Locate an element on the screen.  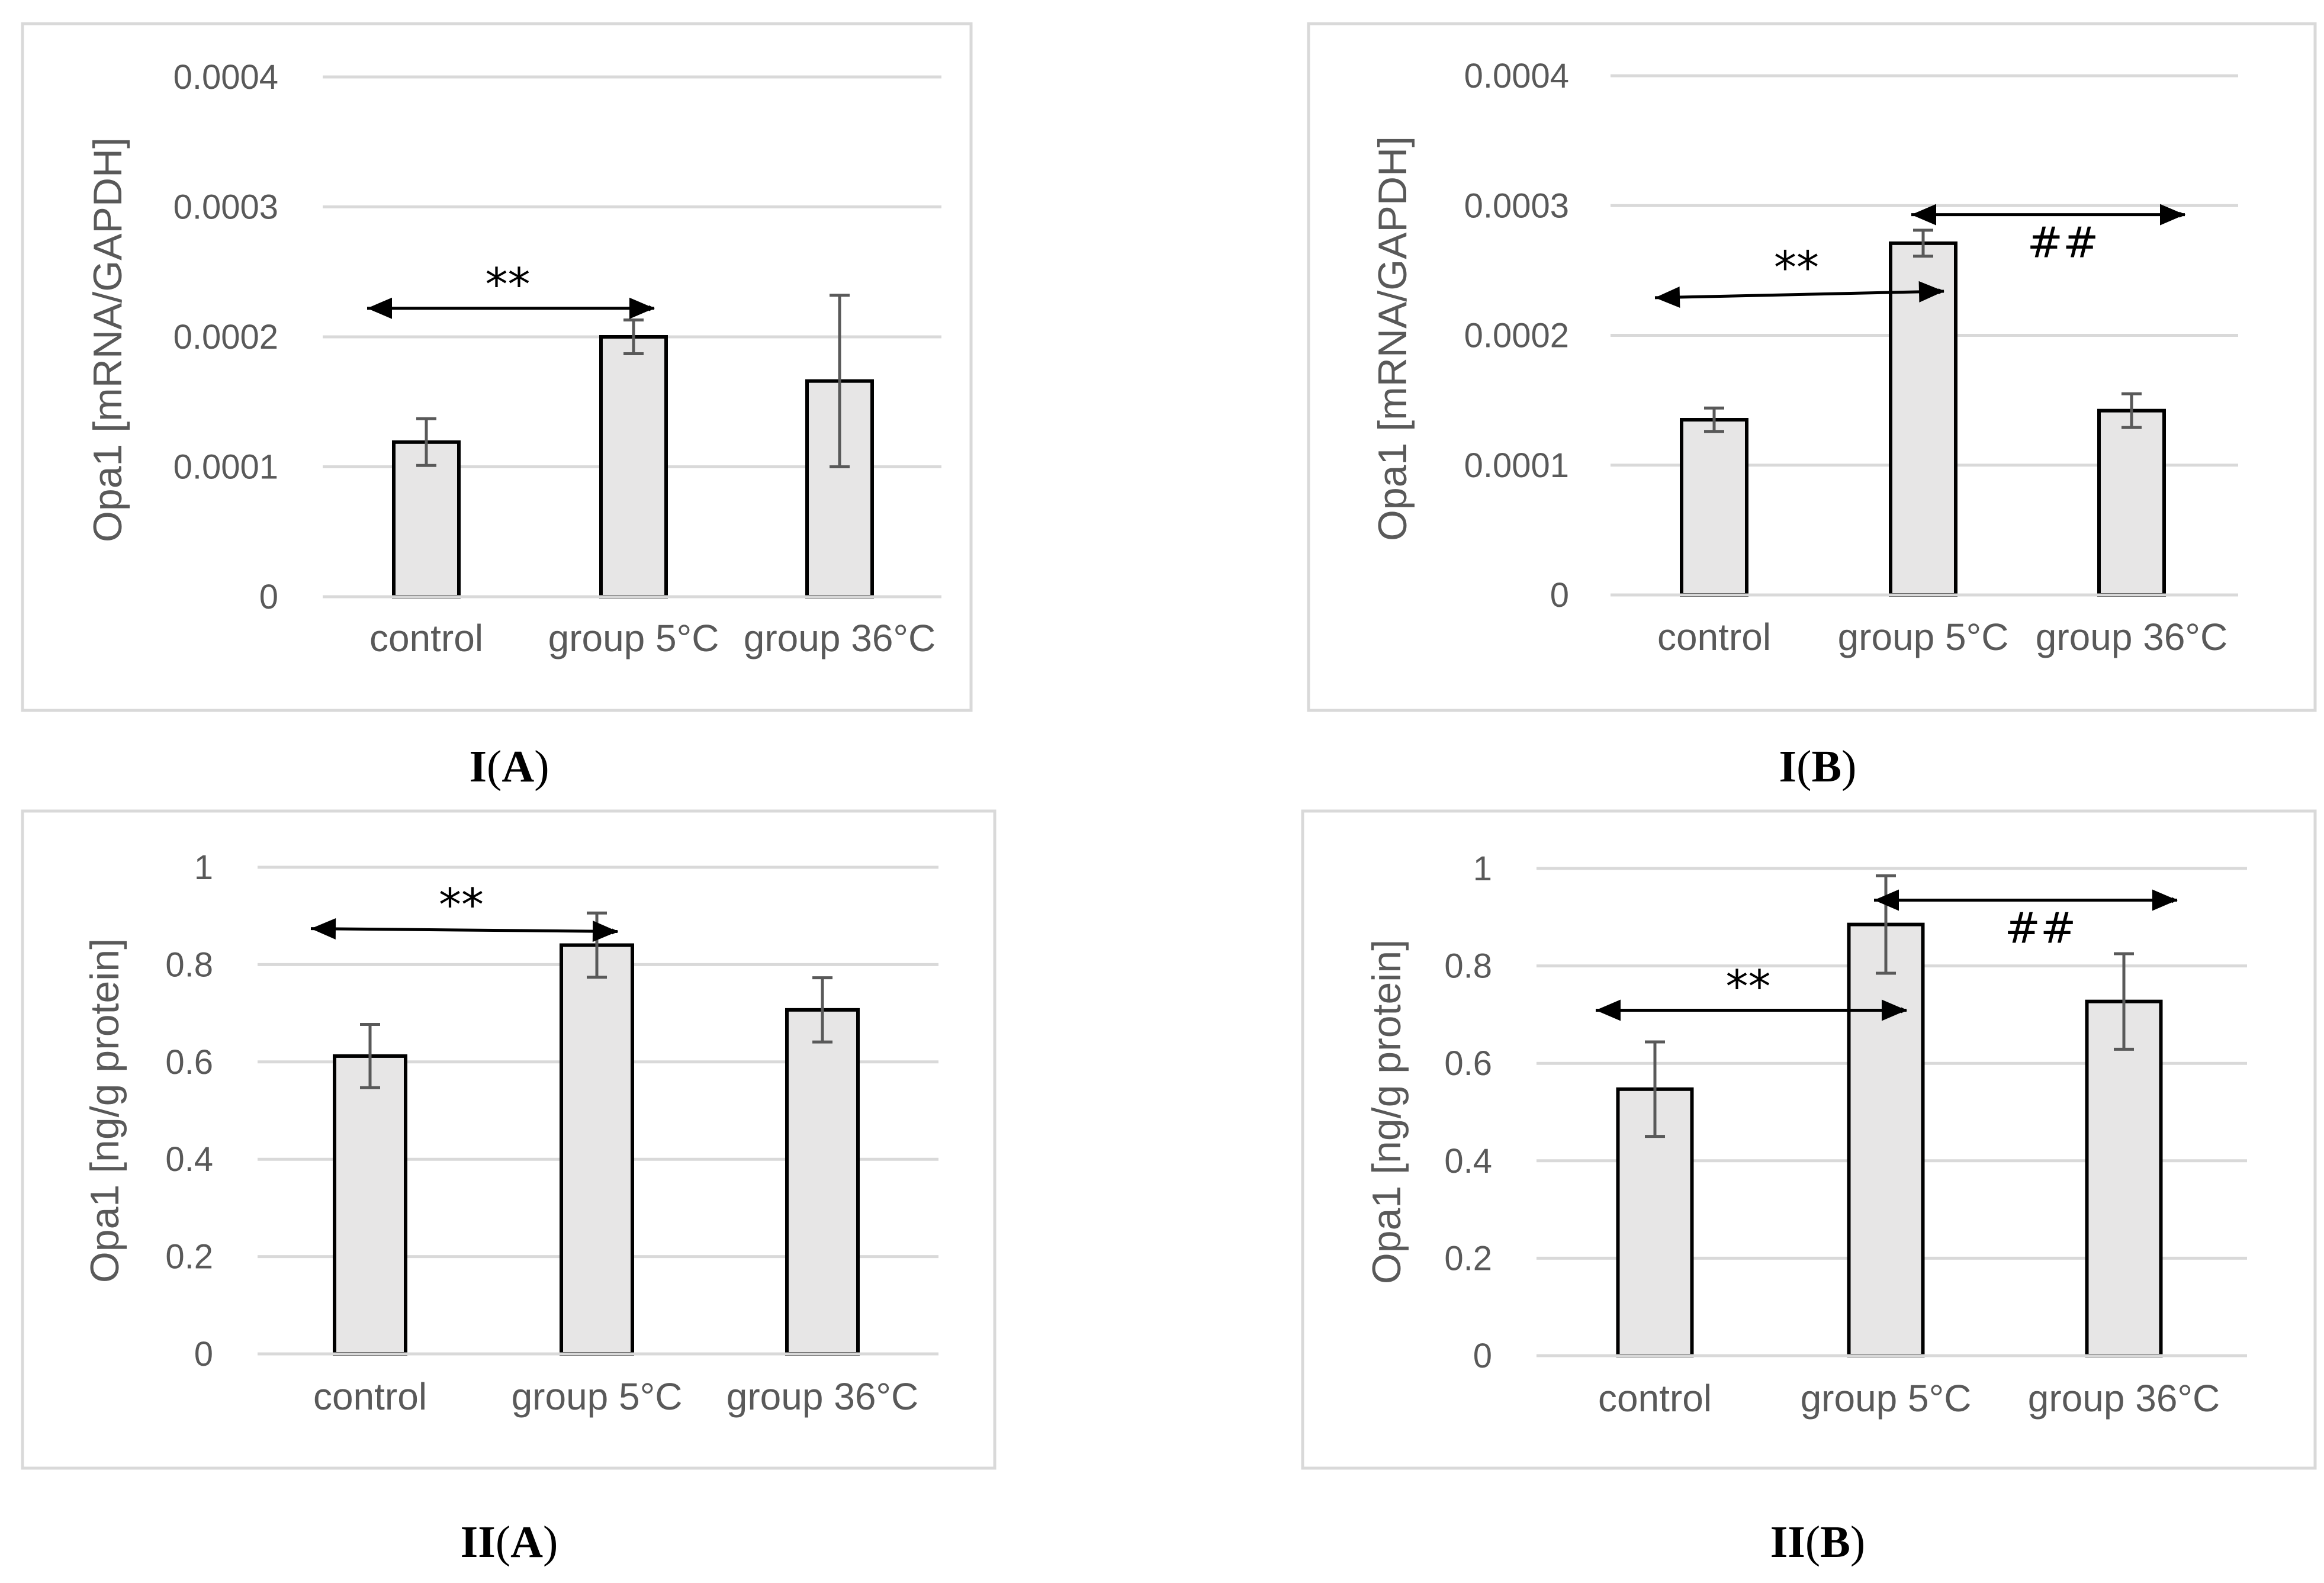
panel-2-y-tick-label: 0.0001 is located at coordinates (1516, 465).